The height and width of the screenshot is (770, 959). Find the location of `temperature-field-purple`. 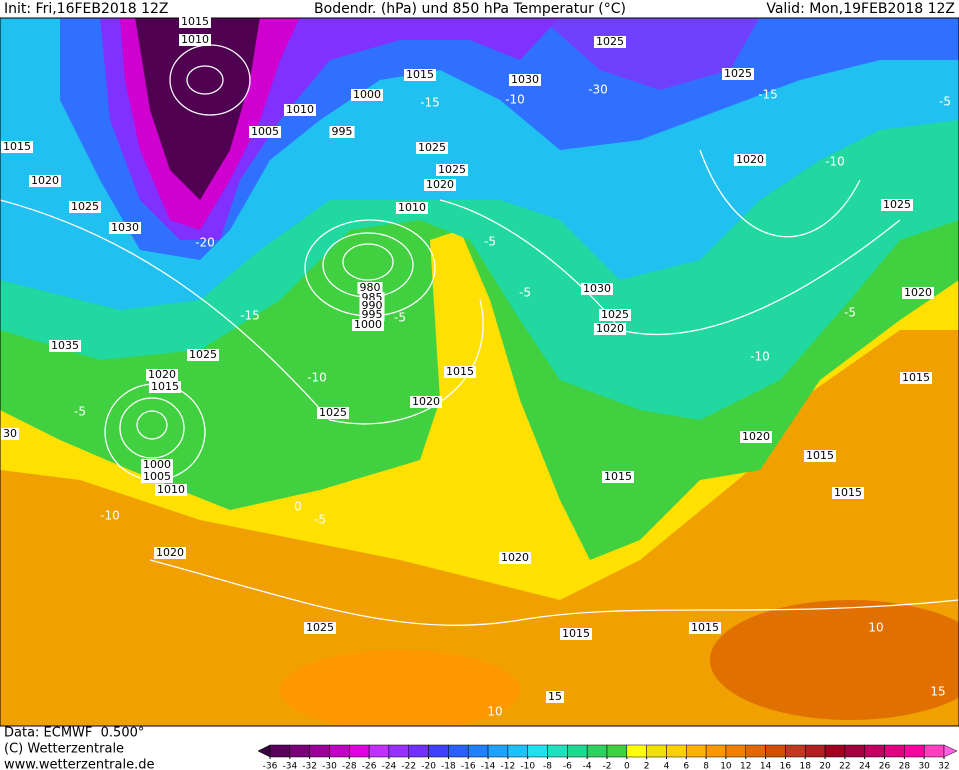

temperature-field-purple is located at coordinates (197, 109).